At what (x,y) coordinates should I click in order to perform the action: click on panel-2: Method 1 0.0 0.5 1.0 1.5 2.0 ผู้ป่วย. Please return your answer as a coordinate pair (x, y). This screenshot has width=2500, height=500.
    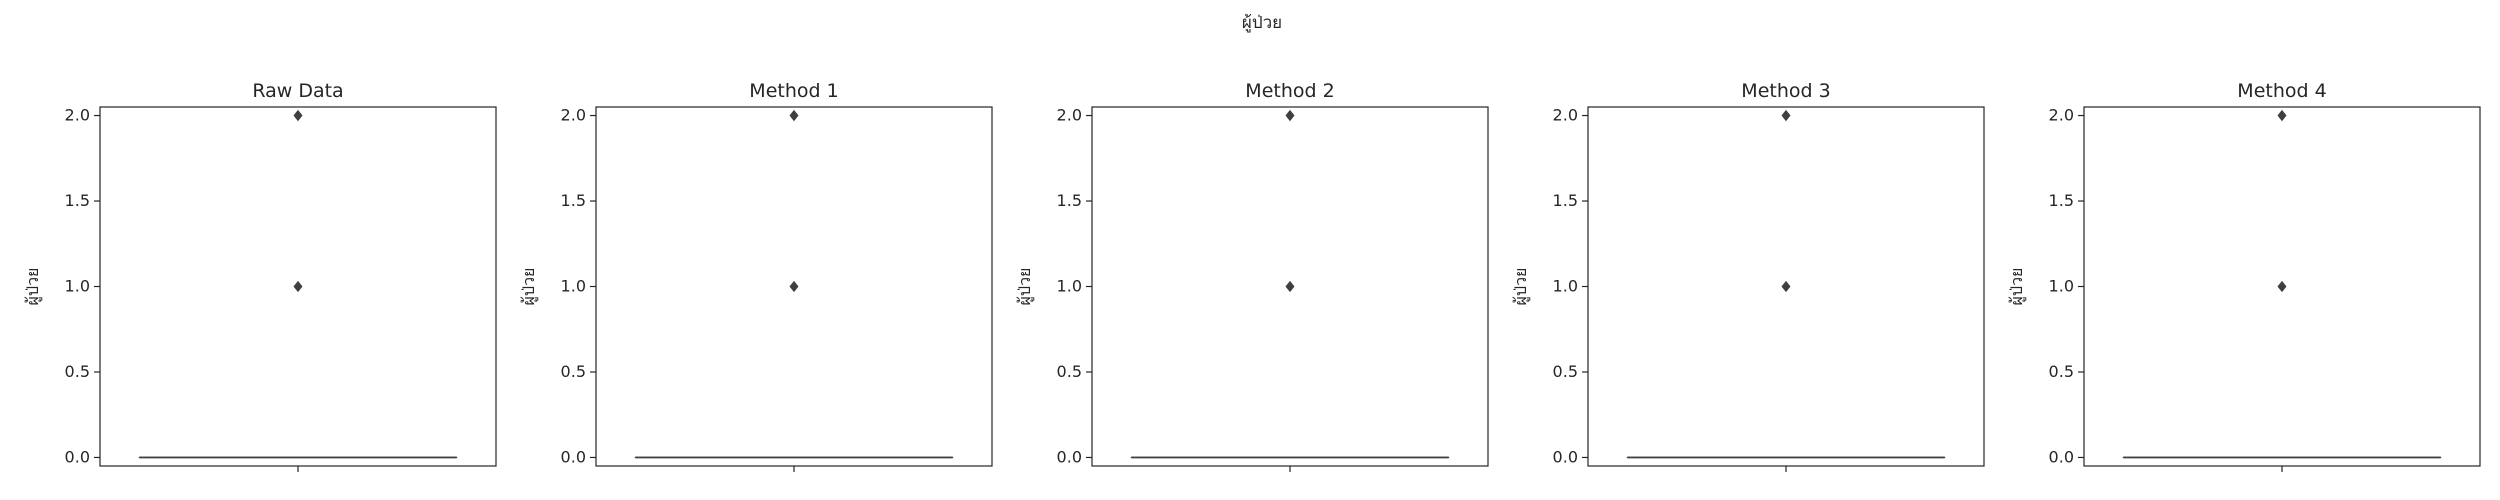
    Looking at the image, I should click on (756, 276).